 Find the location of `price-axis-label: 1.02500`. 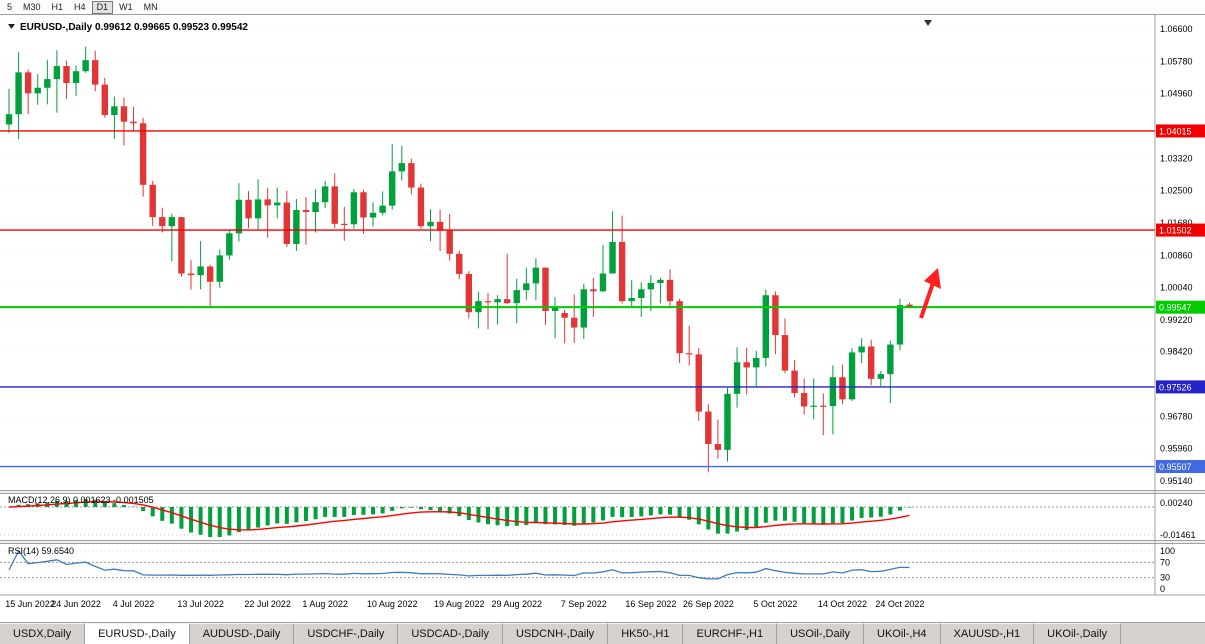

price-axis-label: 1.02500 is located at coordinates (1176, 191).